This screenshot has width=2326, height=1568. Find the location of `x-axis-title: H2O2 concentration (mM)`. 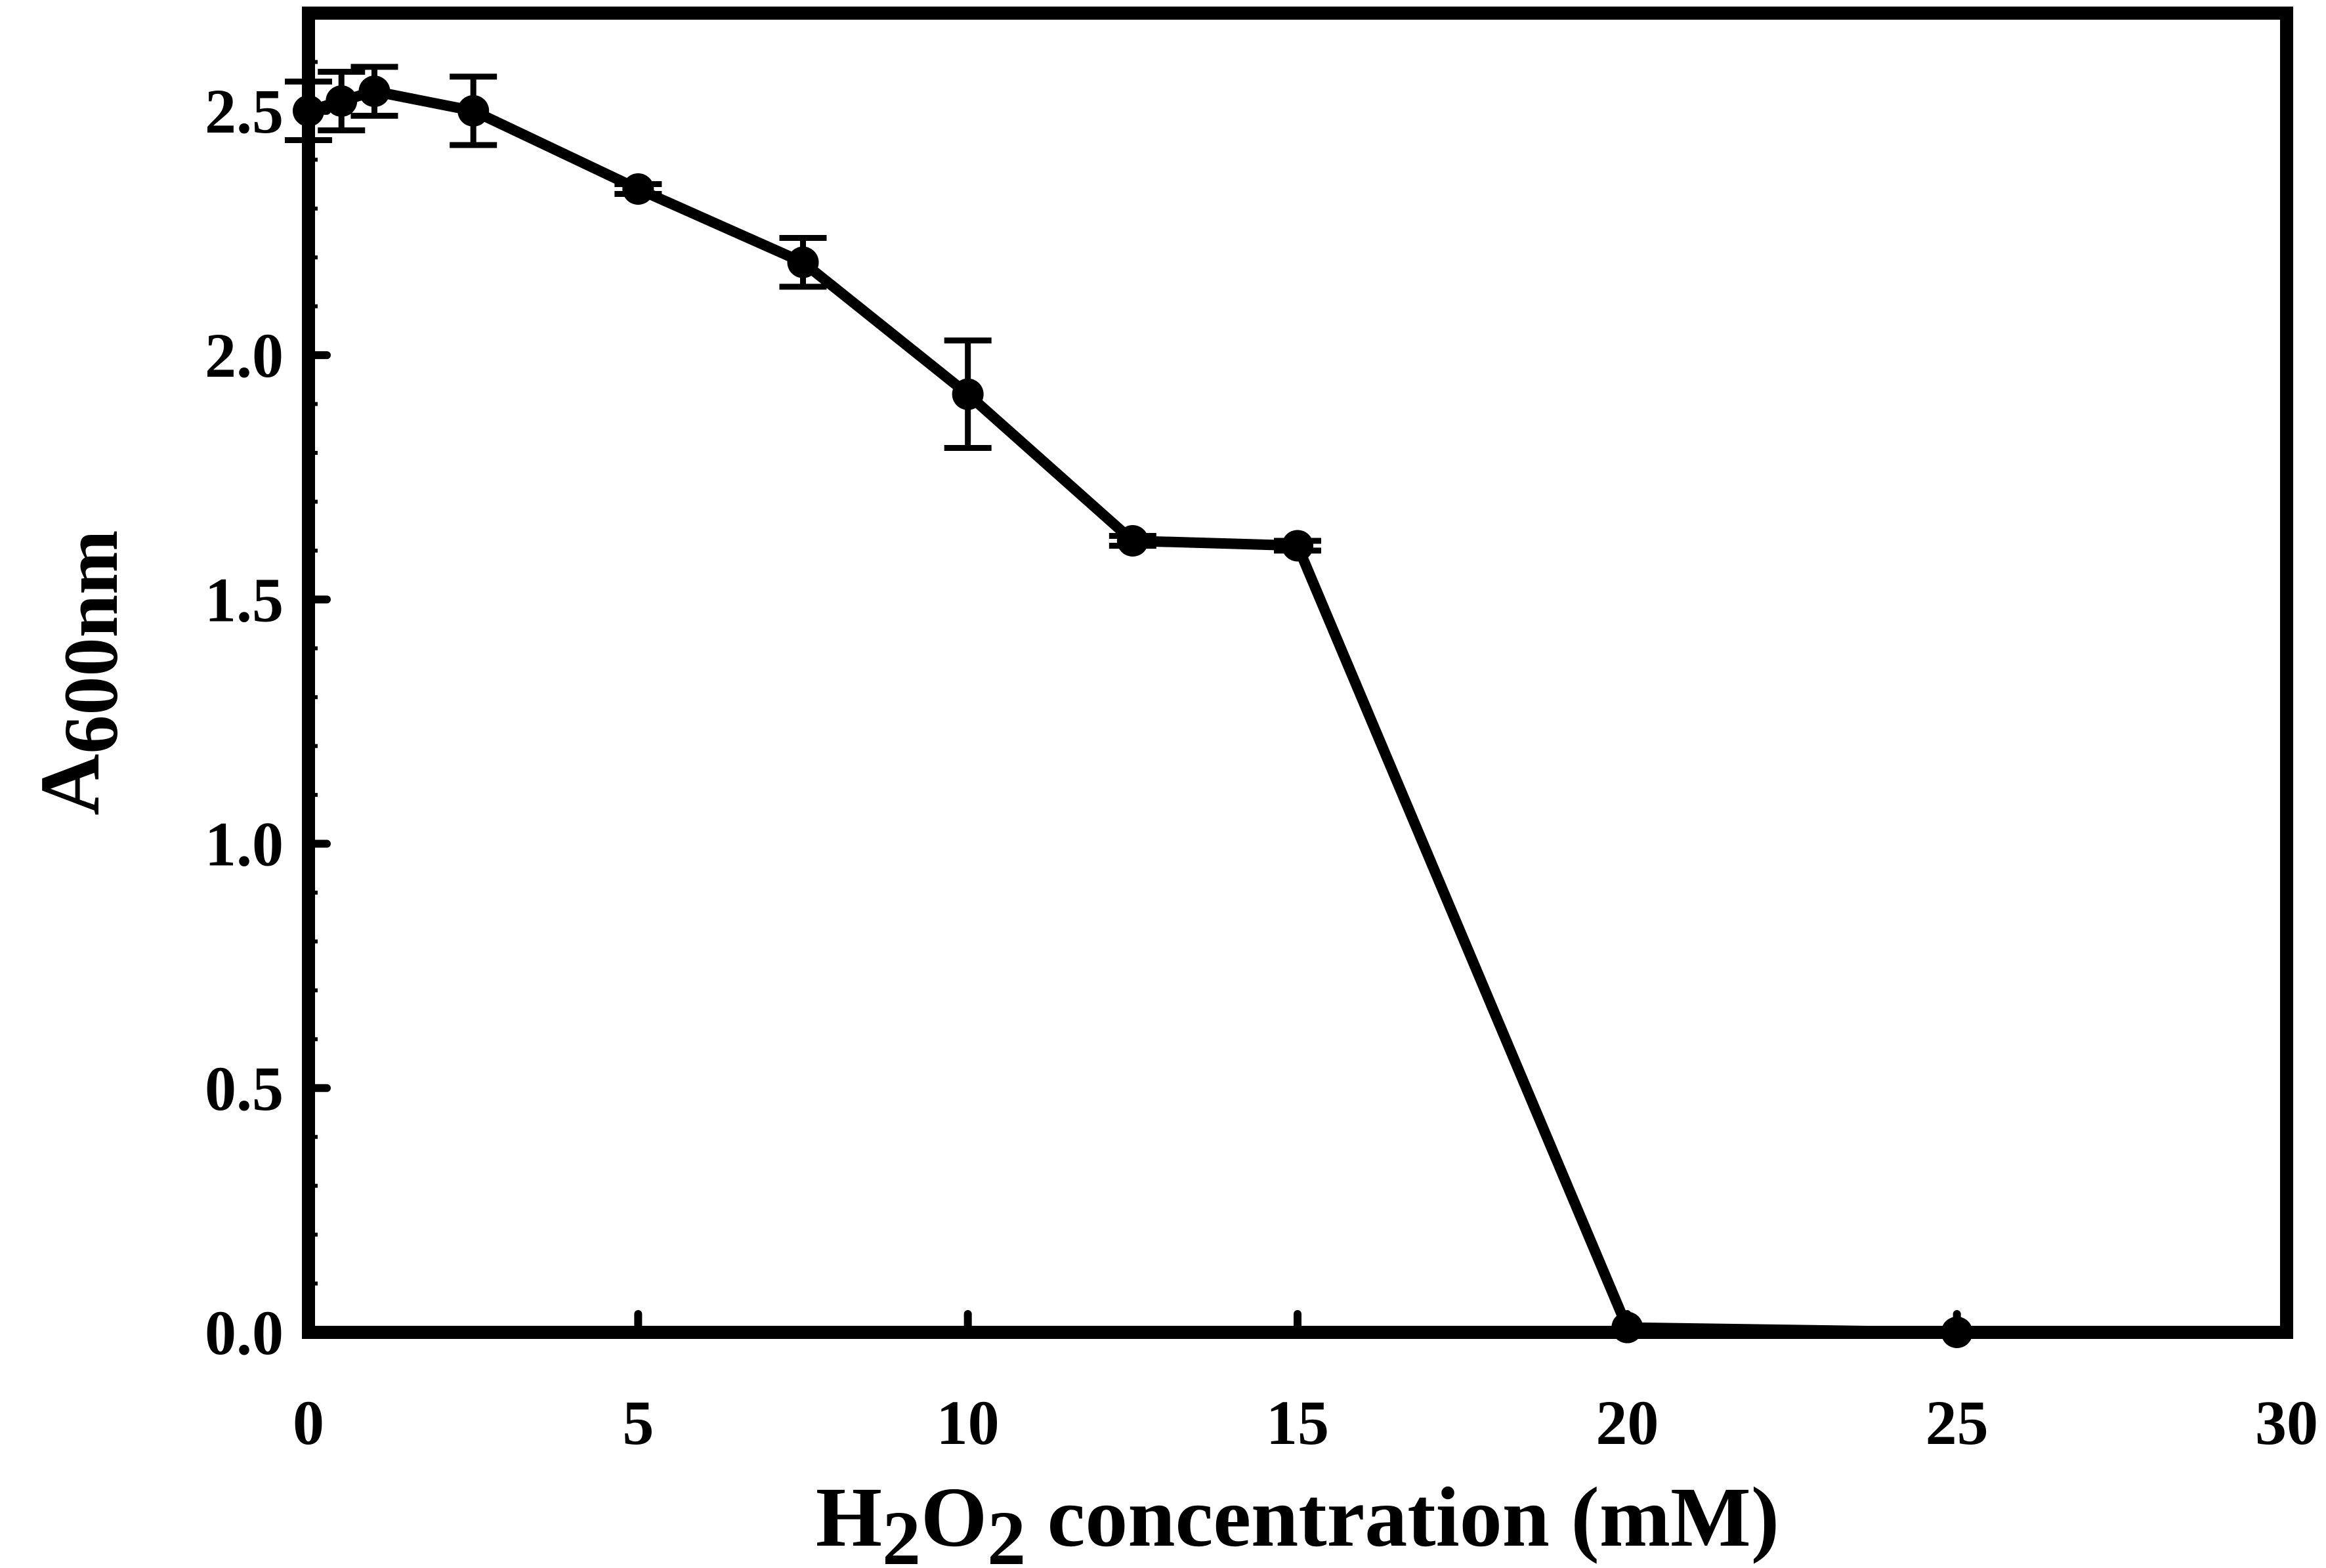

x-axis-title: H2O2 concentration (mM) is located at coordinates (1297, 1519).